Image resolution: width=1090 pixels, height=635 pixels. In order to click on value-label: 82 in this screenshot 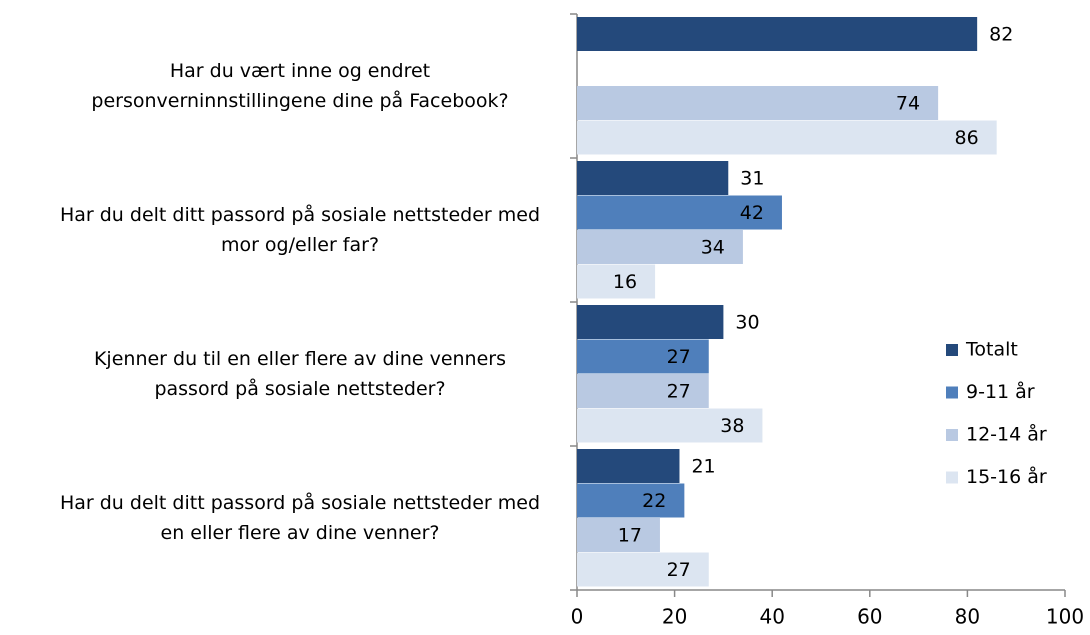, I will do `click(1001, 35)`.